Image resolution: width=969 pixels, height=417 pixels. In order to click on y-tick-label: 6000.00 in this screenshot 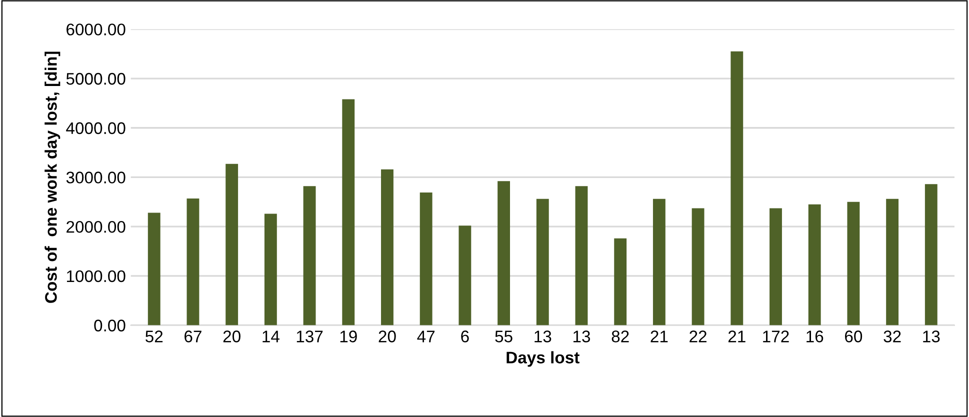, I will do `click(96, 30)`.